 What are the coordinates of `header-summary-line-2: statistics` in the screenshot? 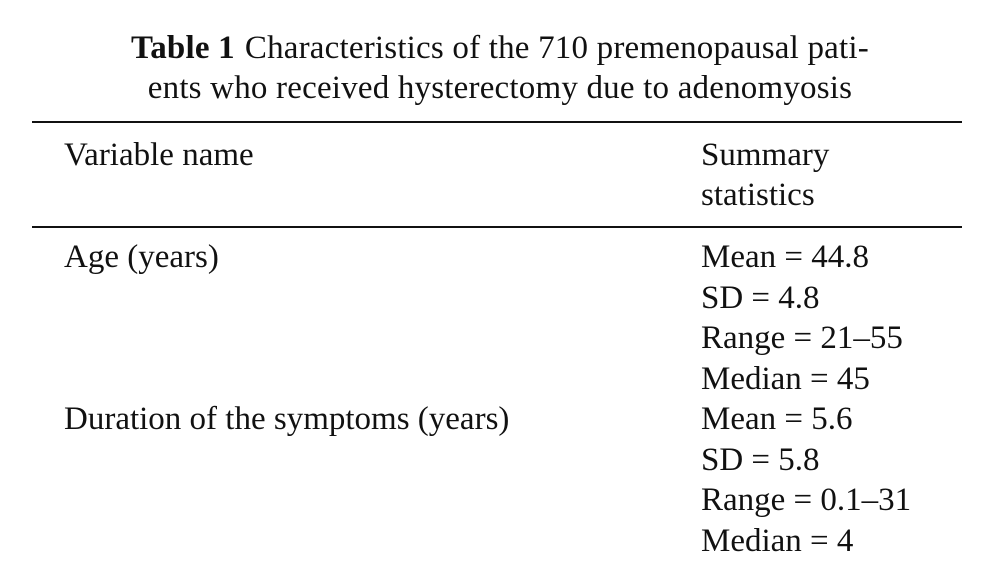 It's located at (758, 195).